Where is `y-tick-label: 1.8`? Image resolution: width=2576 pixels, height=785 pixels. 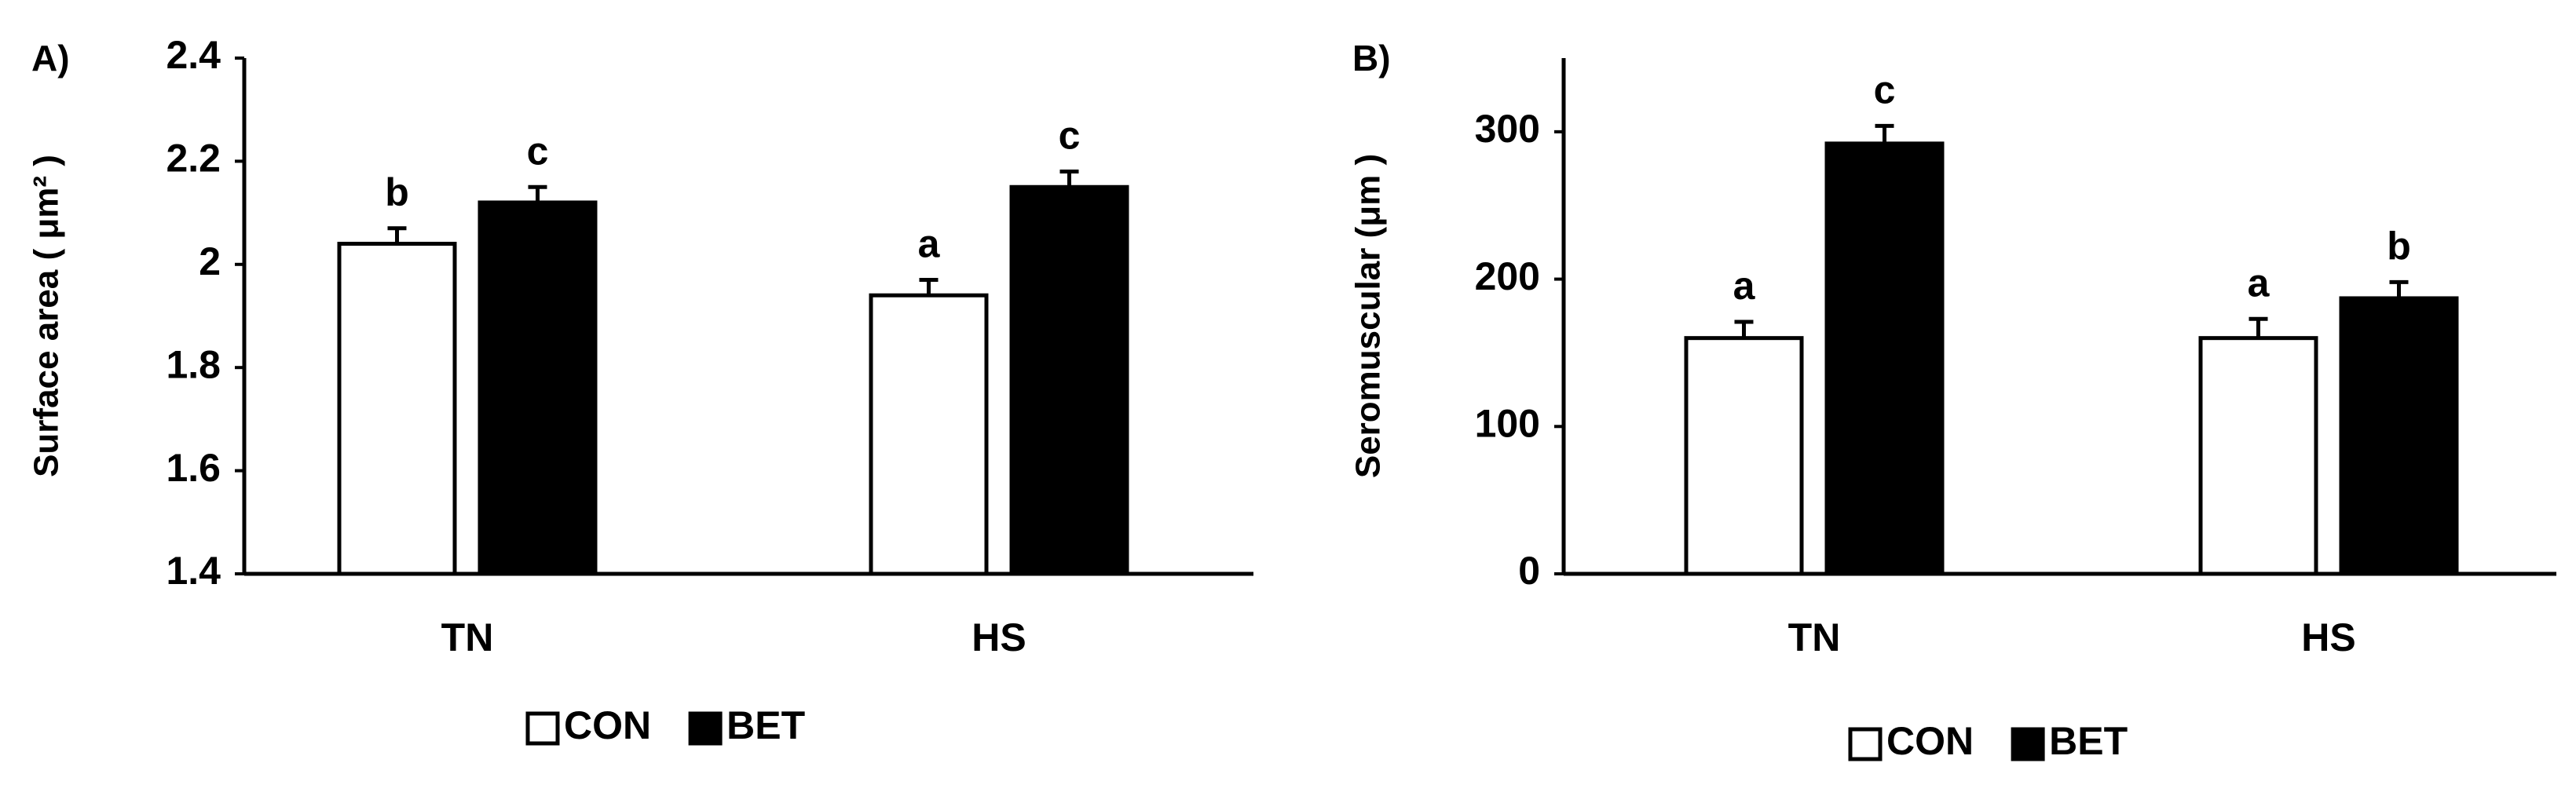
y-tick-label: 1.8 is located at coordinates (194, 364).